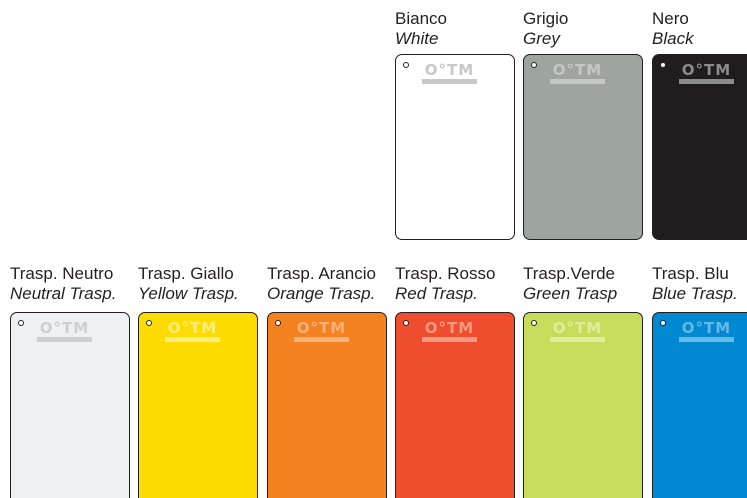  Describe the element at coordinates (445, 273) in the screenshot. I see `swatch-label-it: Trasp. Rosso` at that location.